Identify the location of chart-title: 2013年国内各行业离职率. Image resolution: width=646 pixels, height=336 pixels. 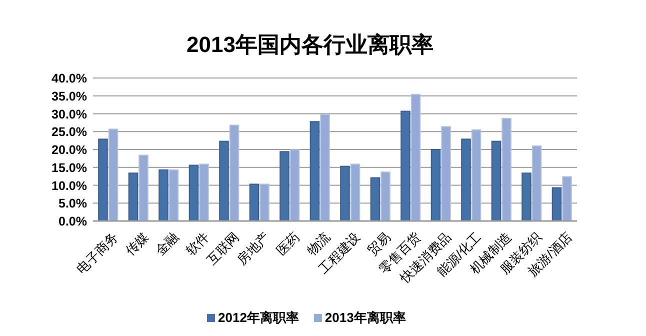
(310, 44).